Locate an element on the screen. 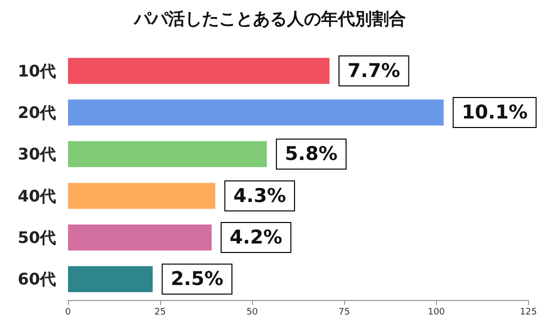 This screenshot has width=540, height=330. annotation: 4.2% is located at coordinates (256, 237).